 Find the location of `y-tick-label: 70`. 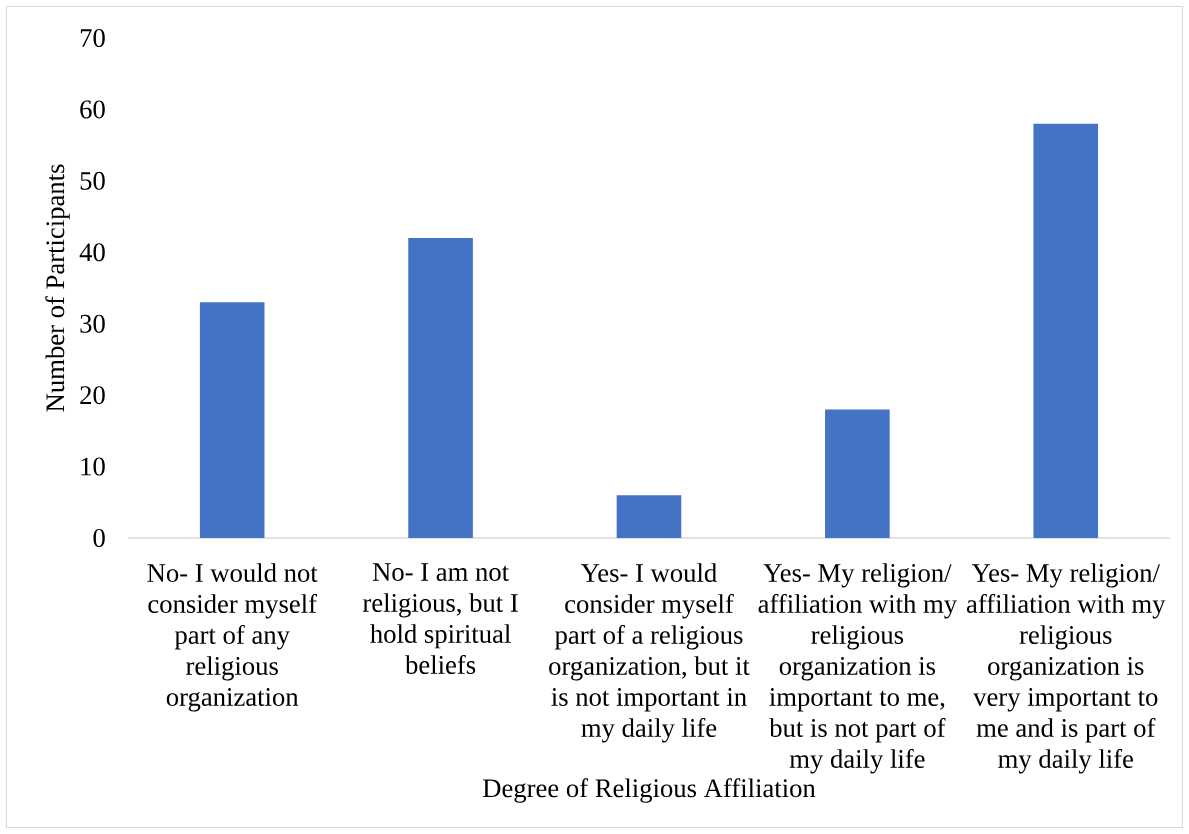

y-tick-label: 70 is located at coordinates (92, 38).